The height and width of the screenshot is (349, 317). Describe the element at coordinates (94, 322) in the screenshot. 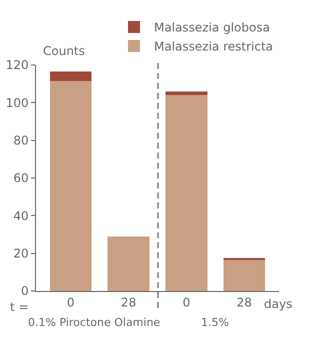

I see `text: 0.1% Piroctone Olamine` at that location.